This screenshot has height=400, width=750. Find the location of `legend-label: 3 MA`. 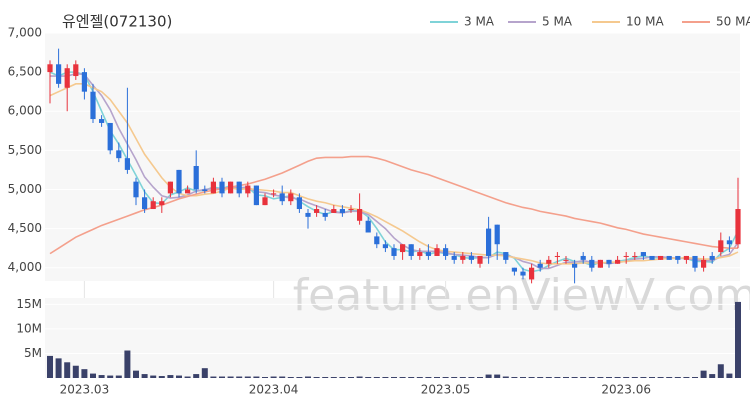

legend-label: 3 MA is located at coordinates (479, 22).